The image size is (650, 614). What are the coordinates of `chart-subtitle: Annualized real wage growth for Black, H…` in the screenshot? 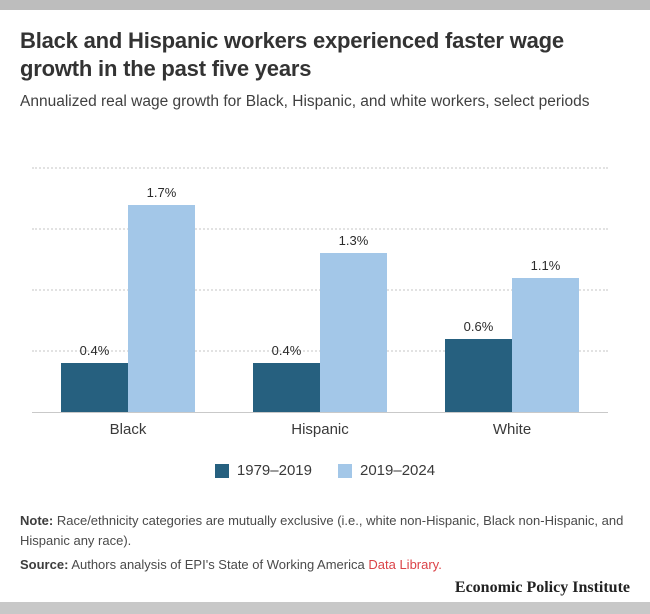 It's located at (305, 101).